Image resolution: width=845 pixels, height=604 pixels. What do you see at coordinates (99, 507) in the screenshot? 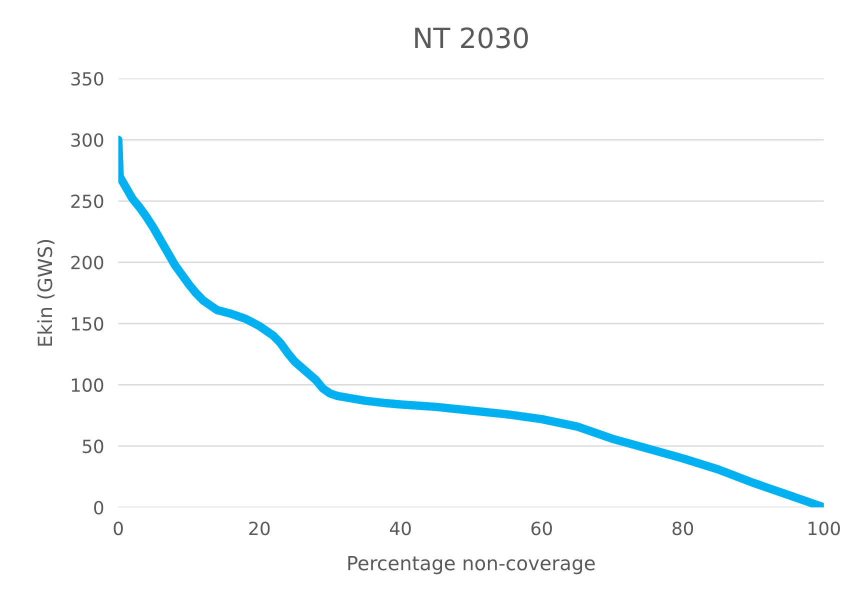
I see `y-tick-label: 0` at bounding box center [99, 507].